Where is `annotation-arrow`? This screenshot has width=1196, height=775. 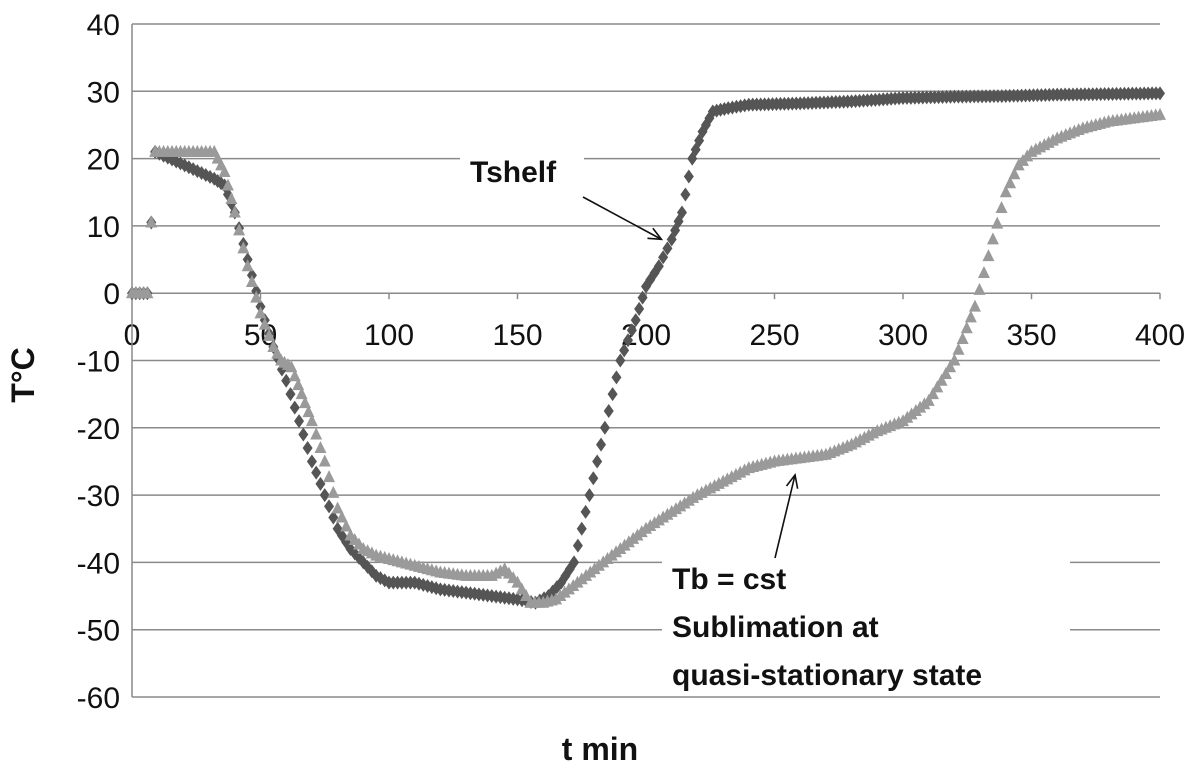 annotation-arrow is located at coordinates (785, 516).